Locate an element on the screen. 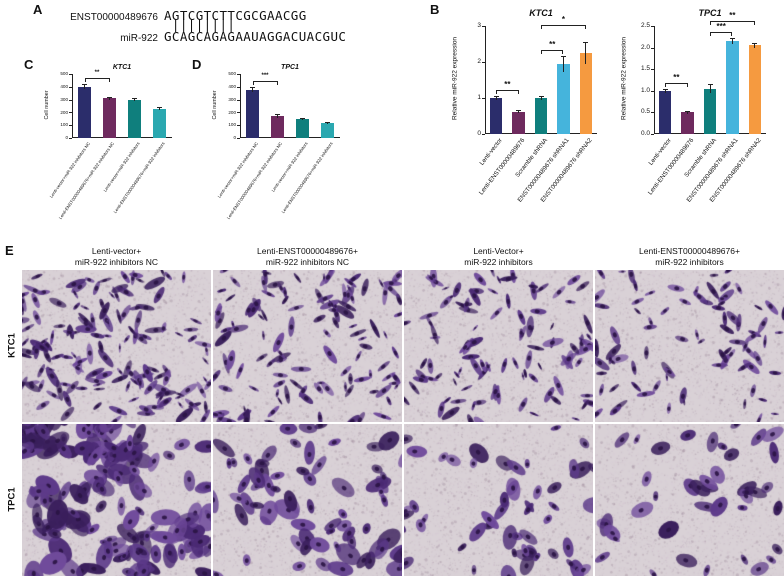  panel-c-label: C is located at coordinates (29, 64).